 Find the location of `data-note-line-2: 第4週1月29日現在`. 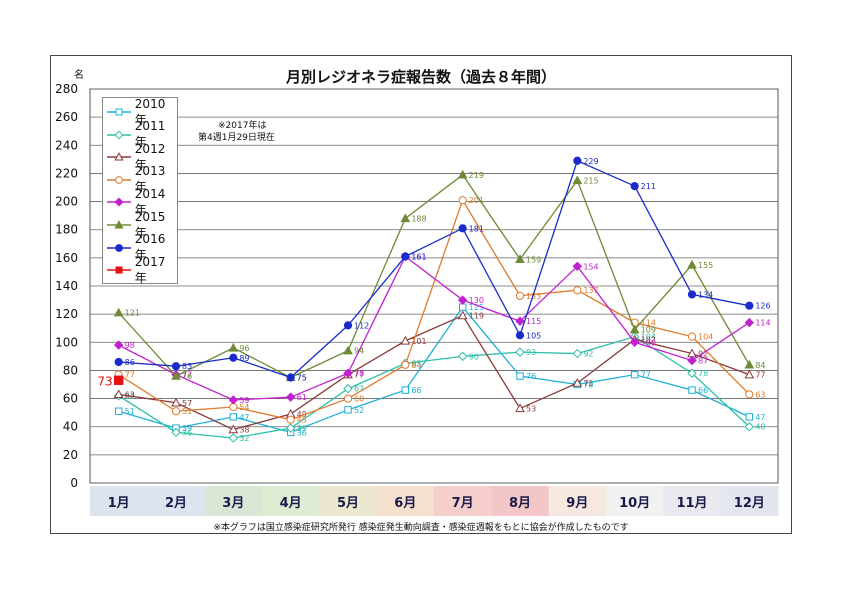

data-note-line-2: 第4週1月29日現在 is located at coordinates (236, 138).